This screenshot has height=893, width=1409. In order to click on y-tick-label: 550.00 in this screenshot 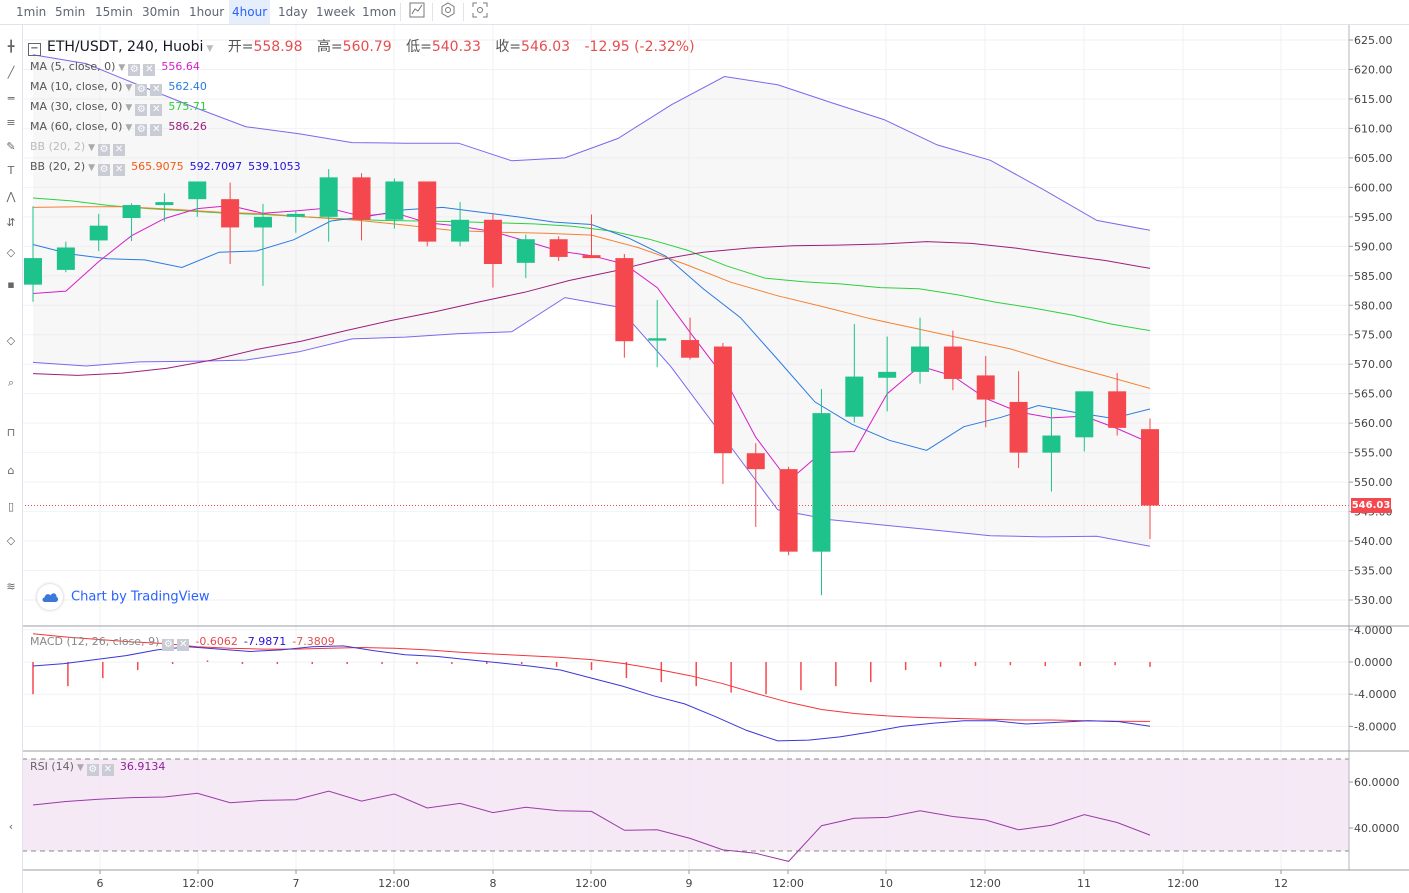, I will do `click(1373, 482)`.